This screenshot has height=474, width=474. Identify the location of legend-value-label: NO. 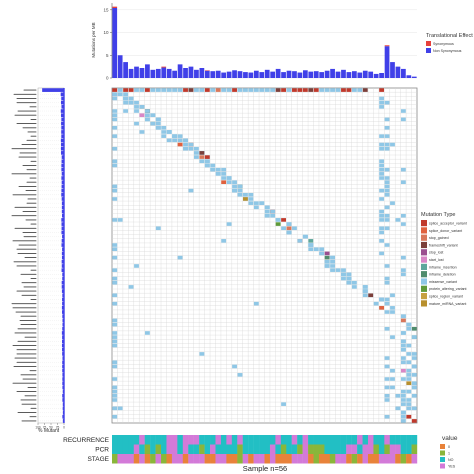
(451, 460).